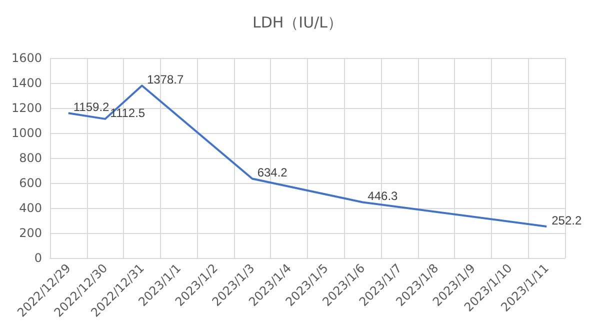  I want to click on y-tick-label: 600, so click(30, 183).